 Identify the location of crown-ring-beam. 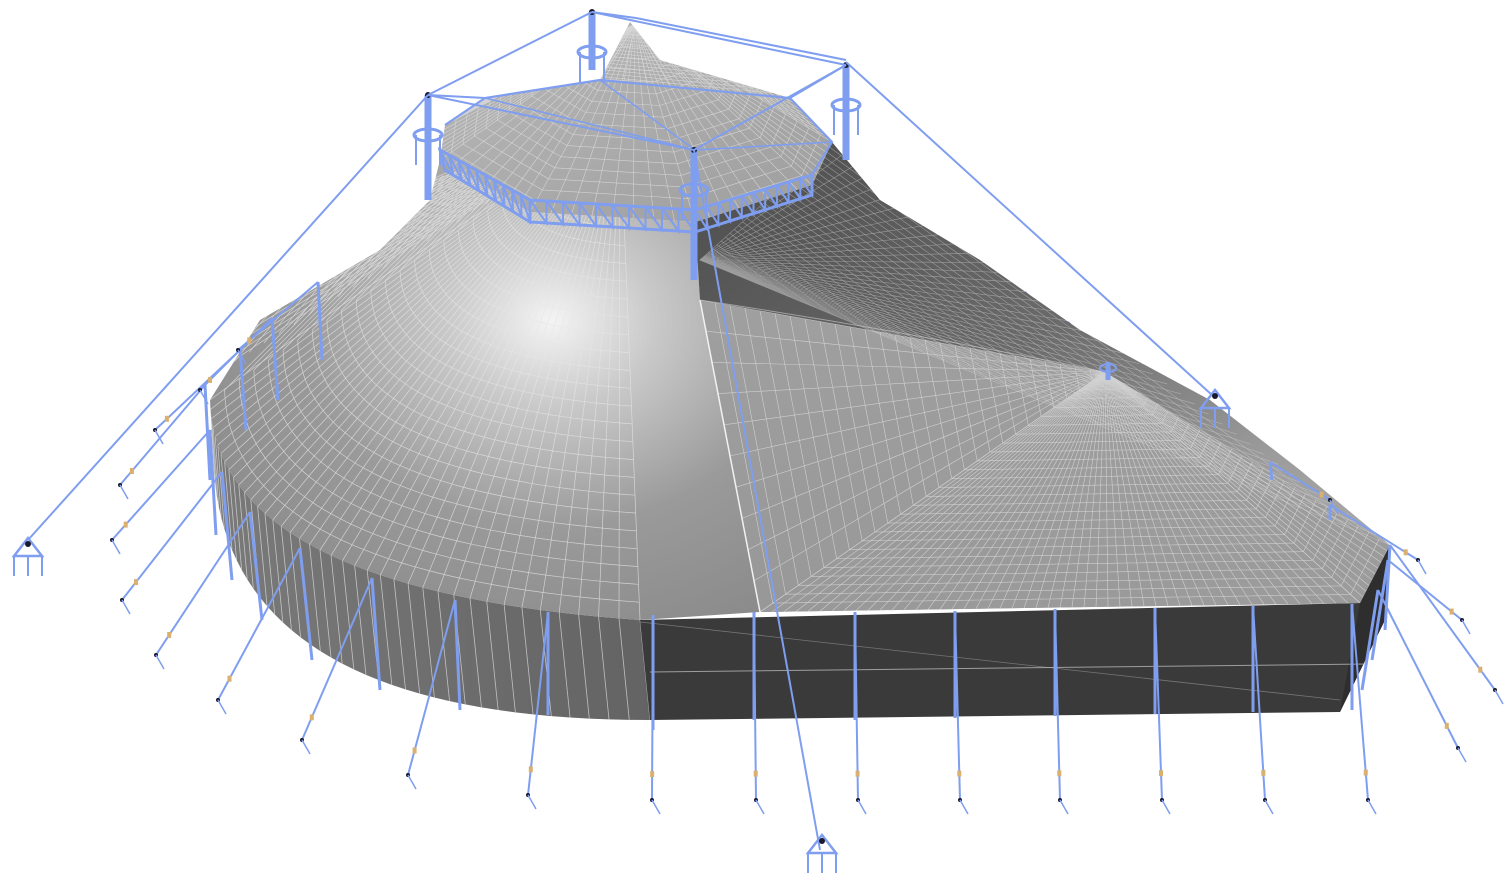
(639, 127).